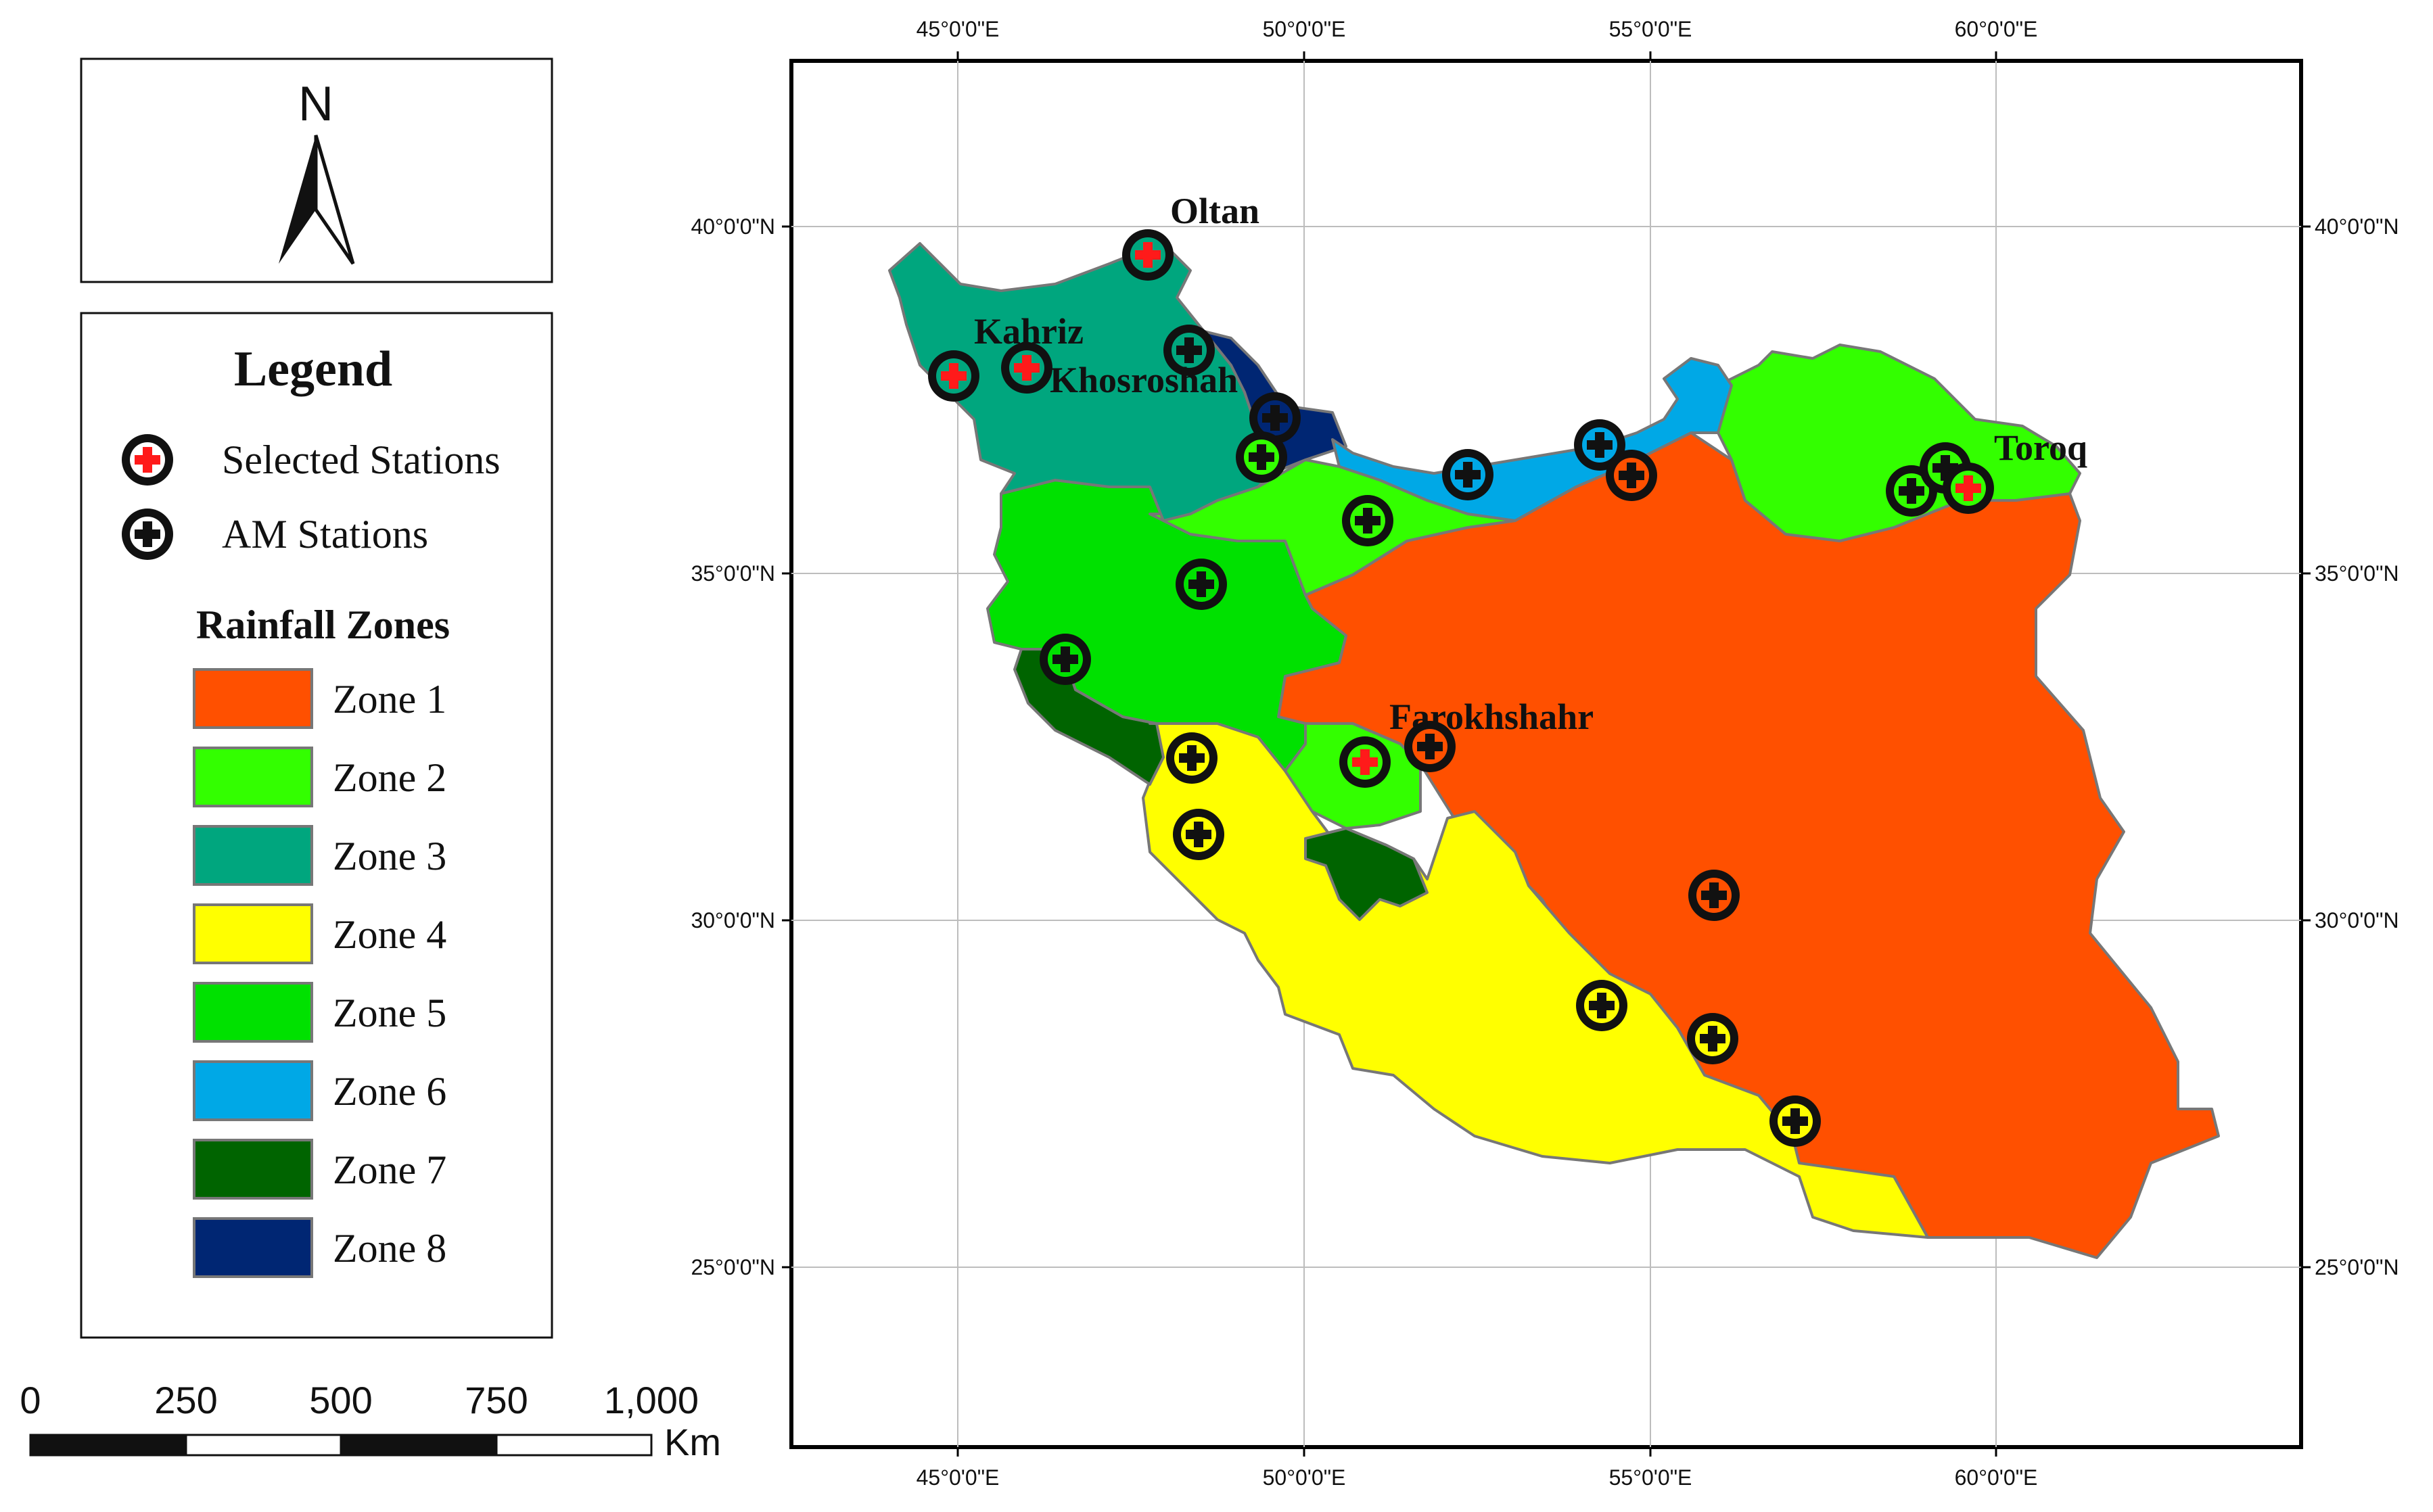 This screenshot has height=1512, width=2433. Describe the element at coordinates (496, 1400) in the screenshot. I see `scale-tick-750: 750` at that location.